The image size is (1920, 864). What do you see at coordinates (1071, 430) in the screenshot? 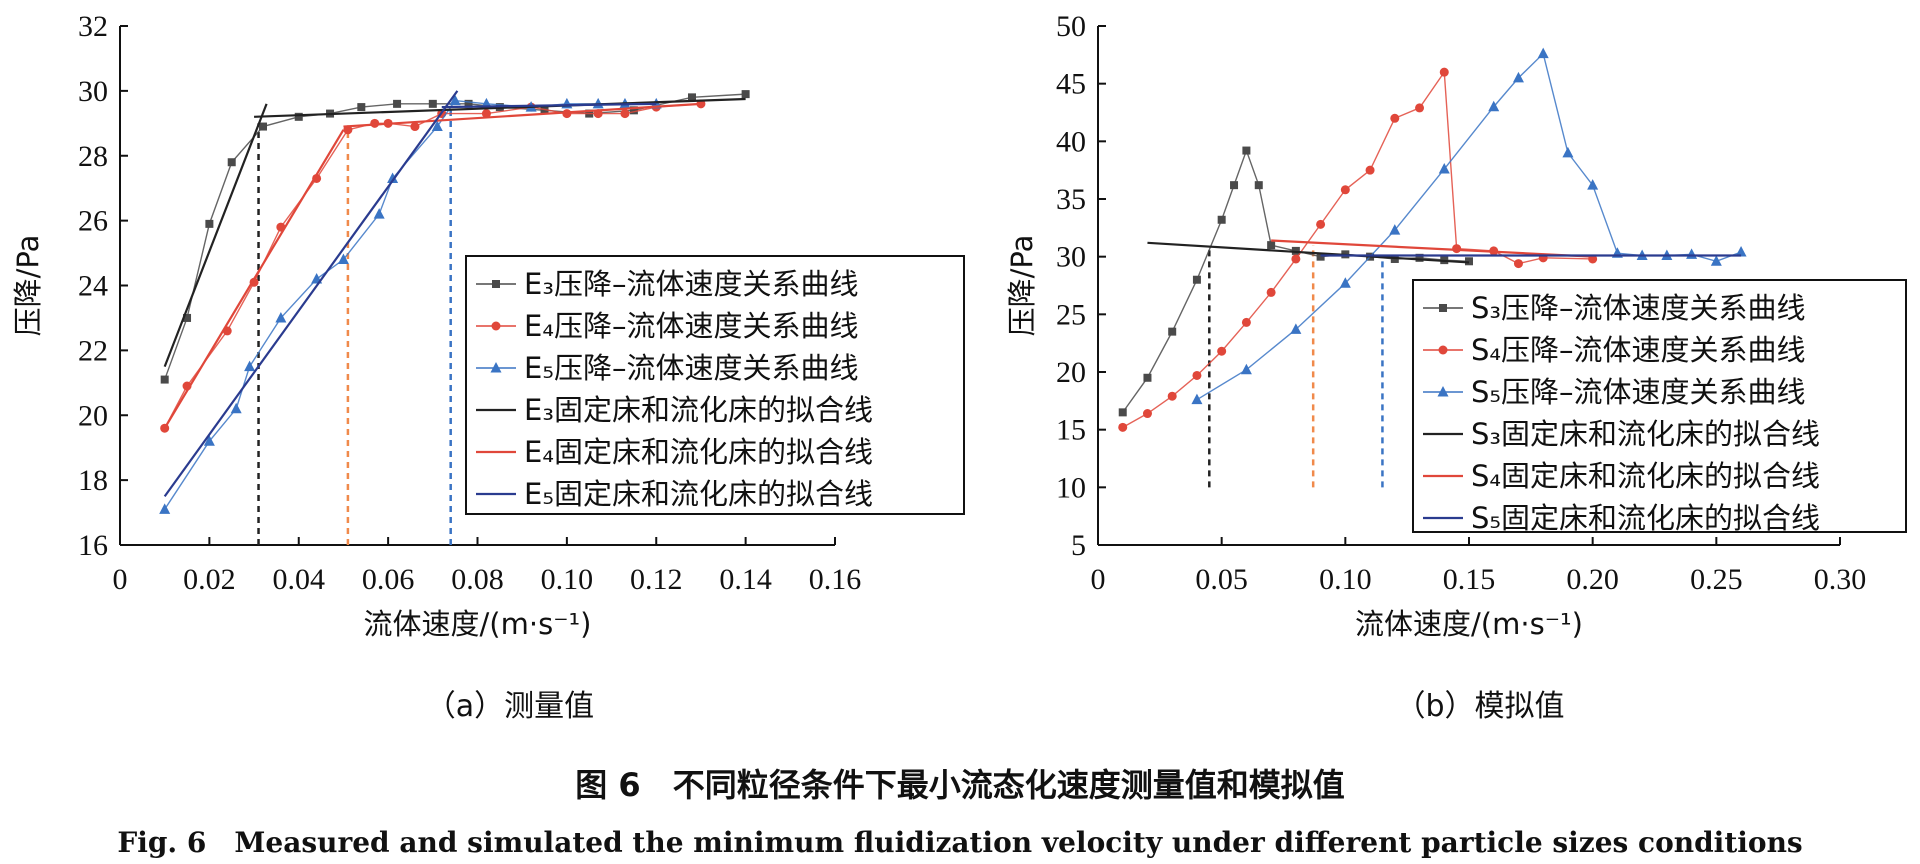
I see `panel-b-y-tick-label: 15` at bounding box center [1071, 430].